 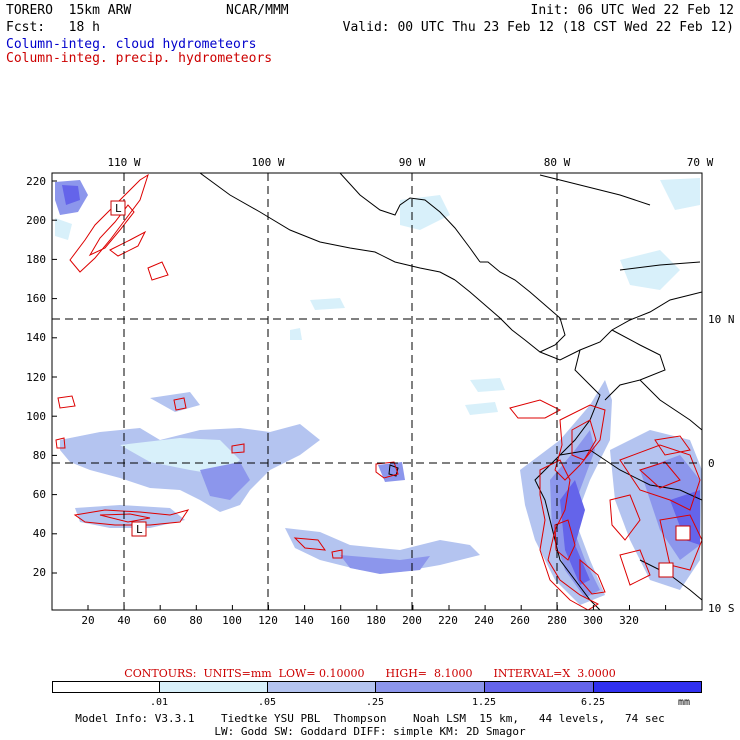 I want to click on x-tick-label: 260, so click(x=520, y=620).